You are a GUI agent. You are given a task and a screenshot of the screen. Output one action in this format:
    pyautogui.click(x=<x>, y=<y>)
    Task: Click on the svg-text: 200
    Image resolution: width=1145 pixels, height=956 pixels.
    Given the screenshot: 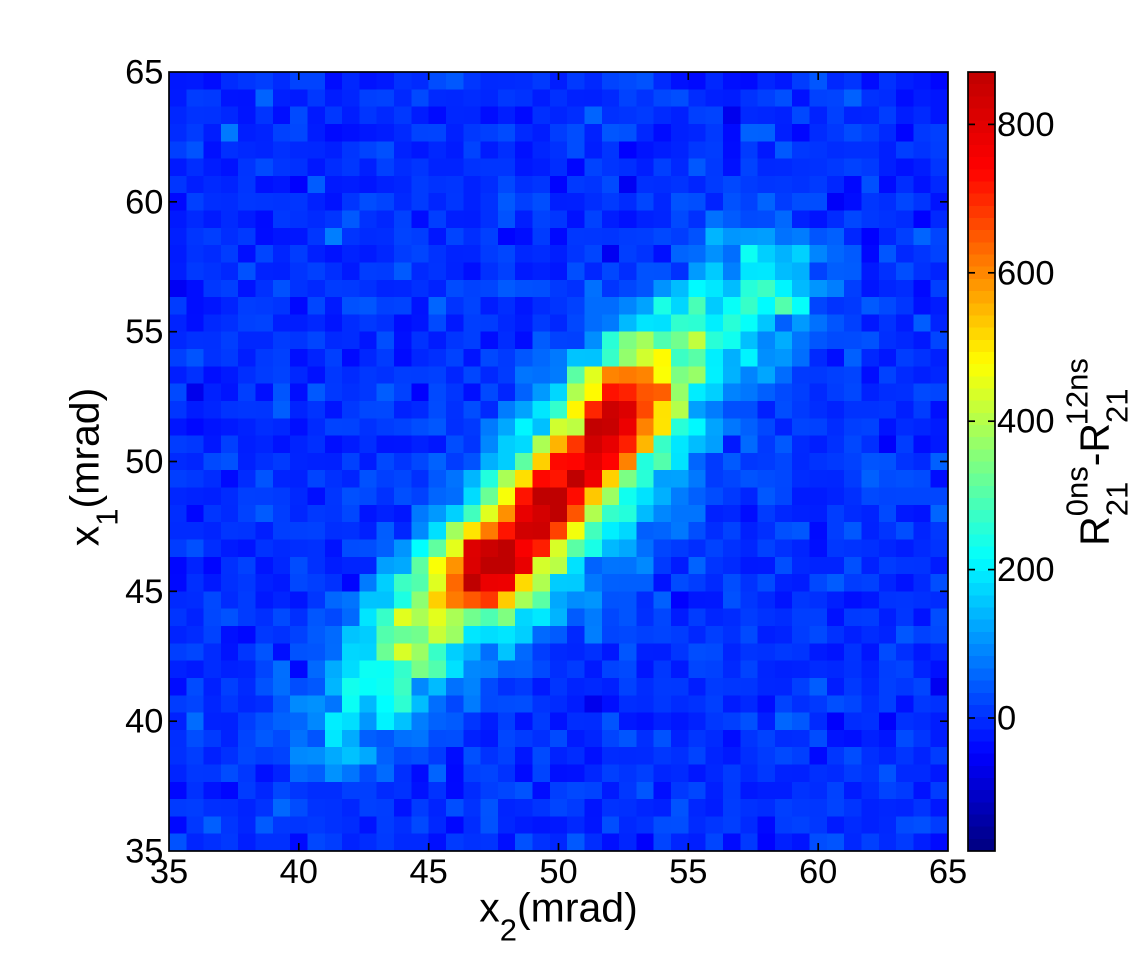 What is the action you would take?
    pyautogui.click(x=1026, y=570)
    